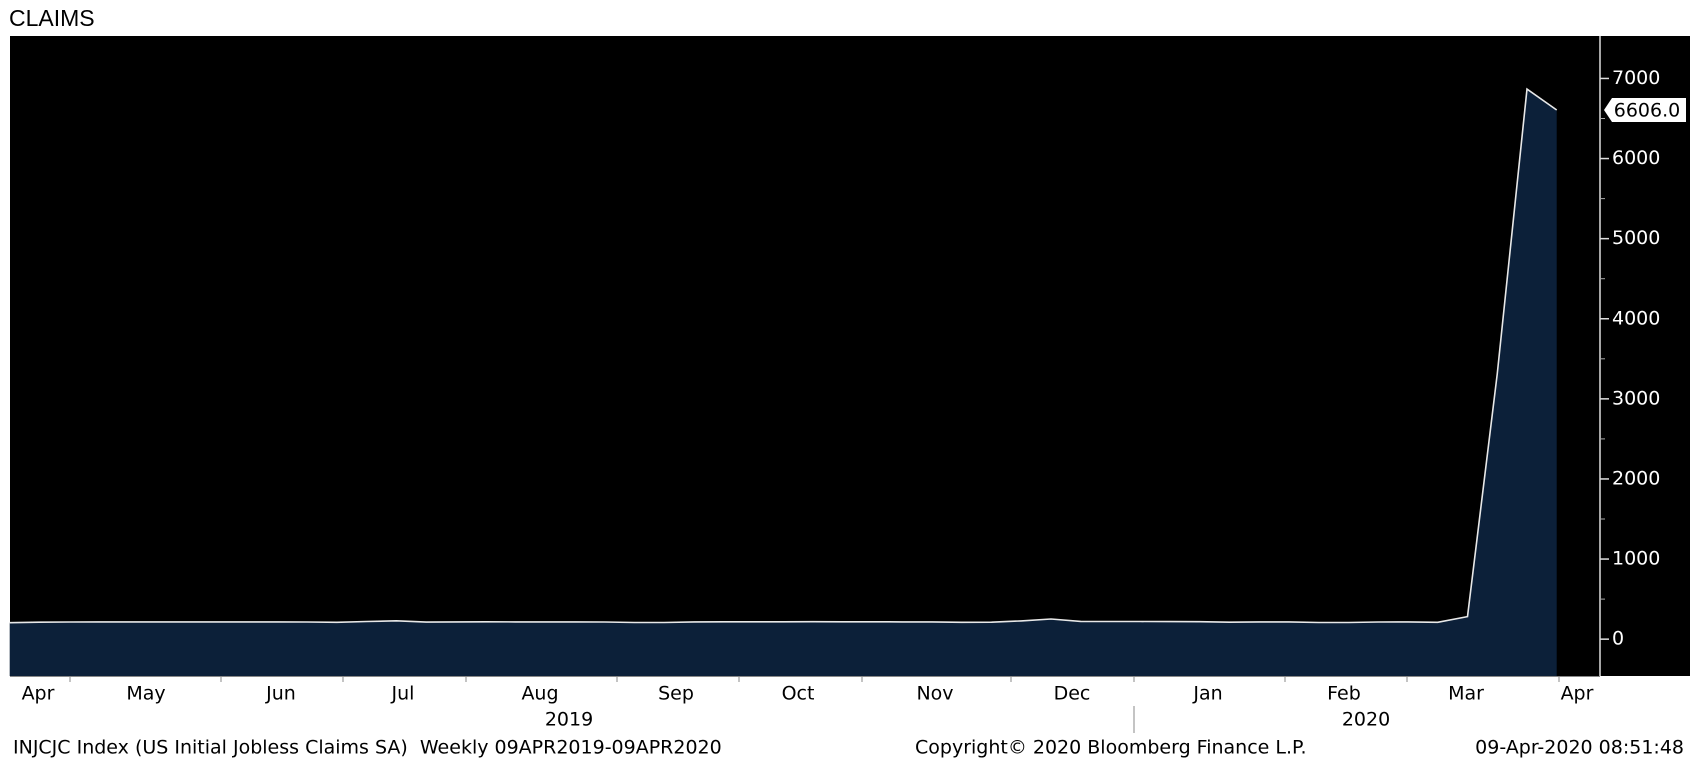  Describe the element at coordinates (1466, 694) in the screenshot. I see `x-tick-label: Mar` at that location.